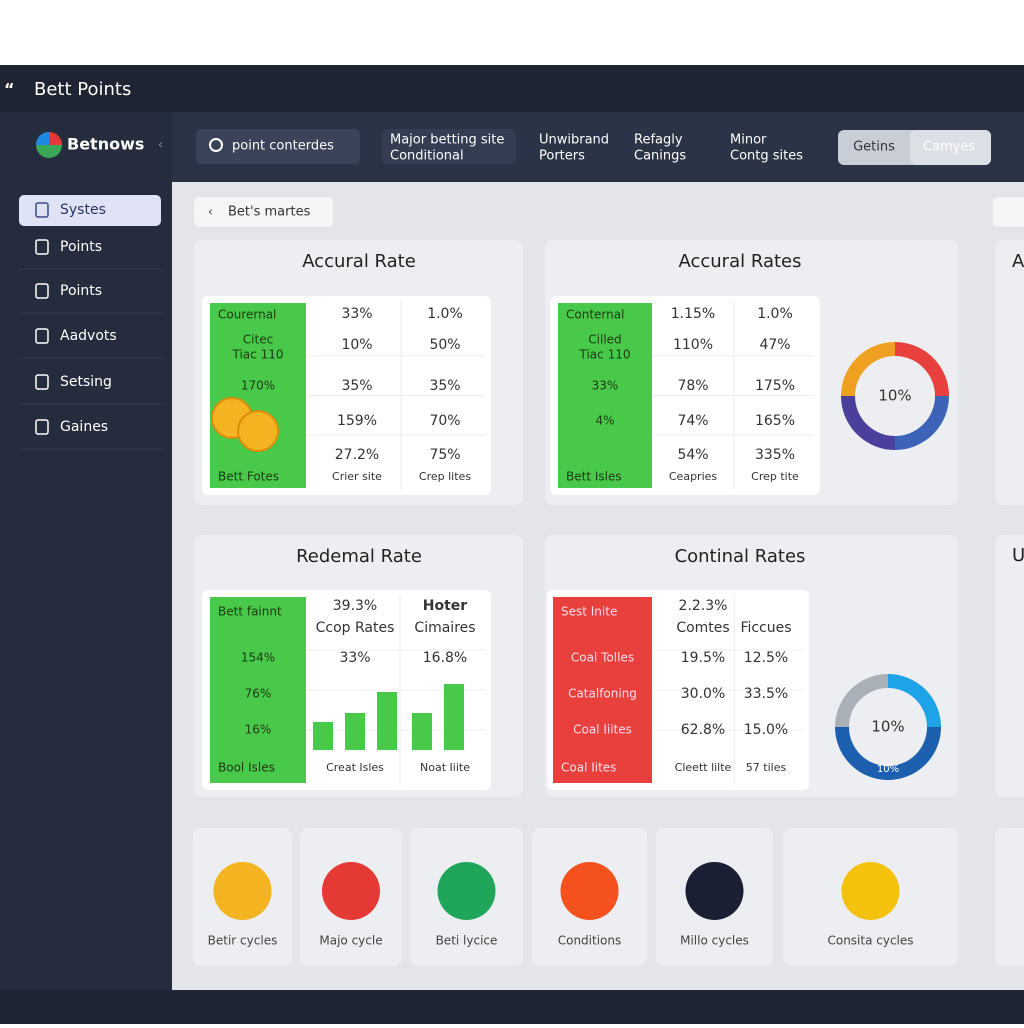 This screenshot has width=1024, height=1028. Describe the element at coordinates (449, 146) in the screenshot. I see `filter-dropdown` at that location.